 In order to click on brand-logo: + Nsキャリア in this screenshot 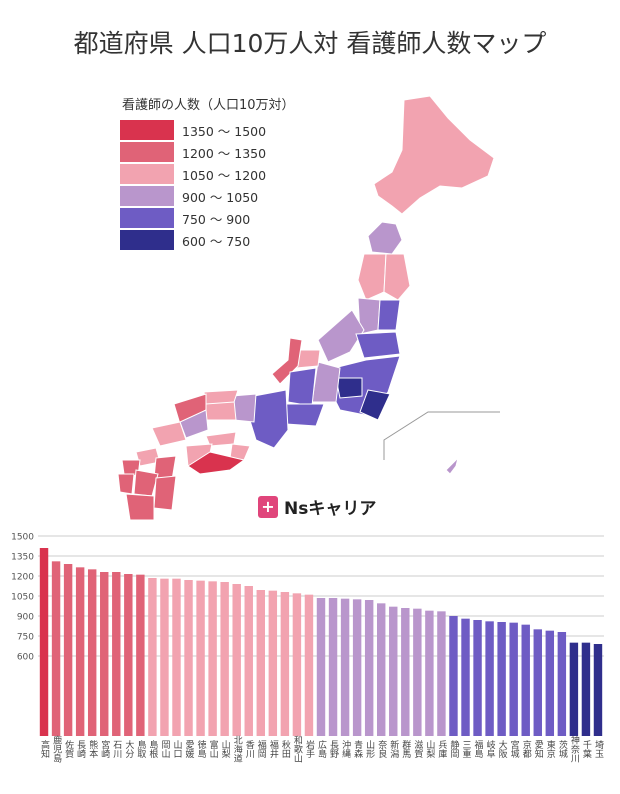, I will do `click(317, 506)`.